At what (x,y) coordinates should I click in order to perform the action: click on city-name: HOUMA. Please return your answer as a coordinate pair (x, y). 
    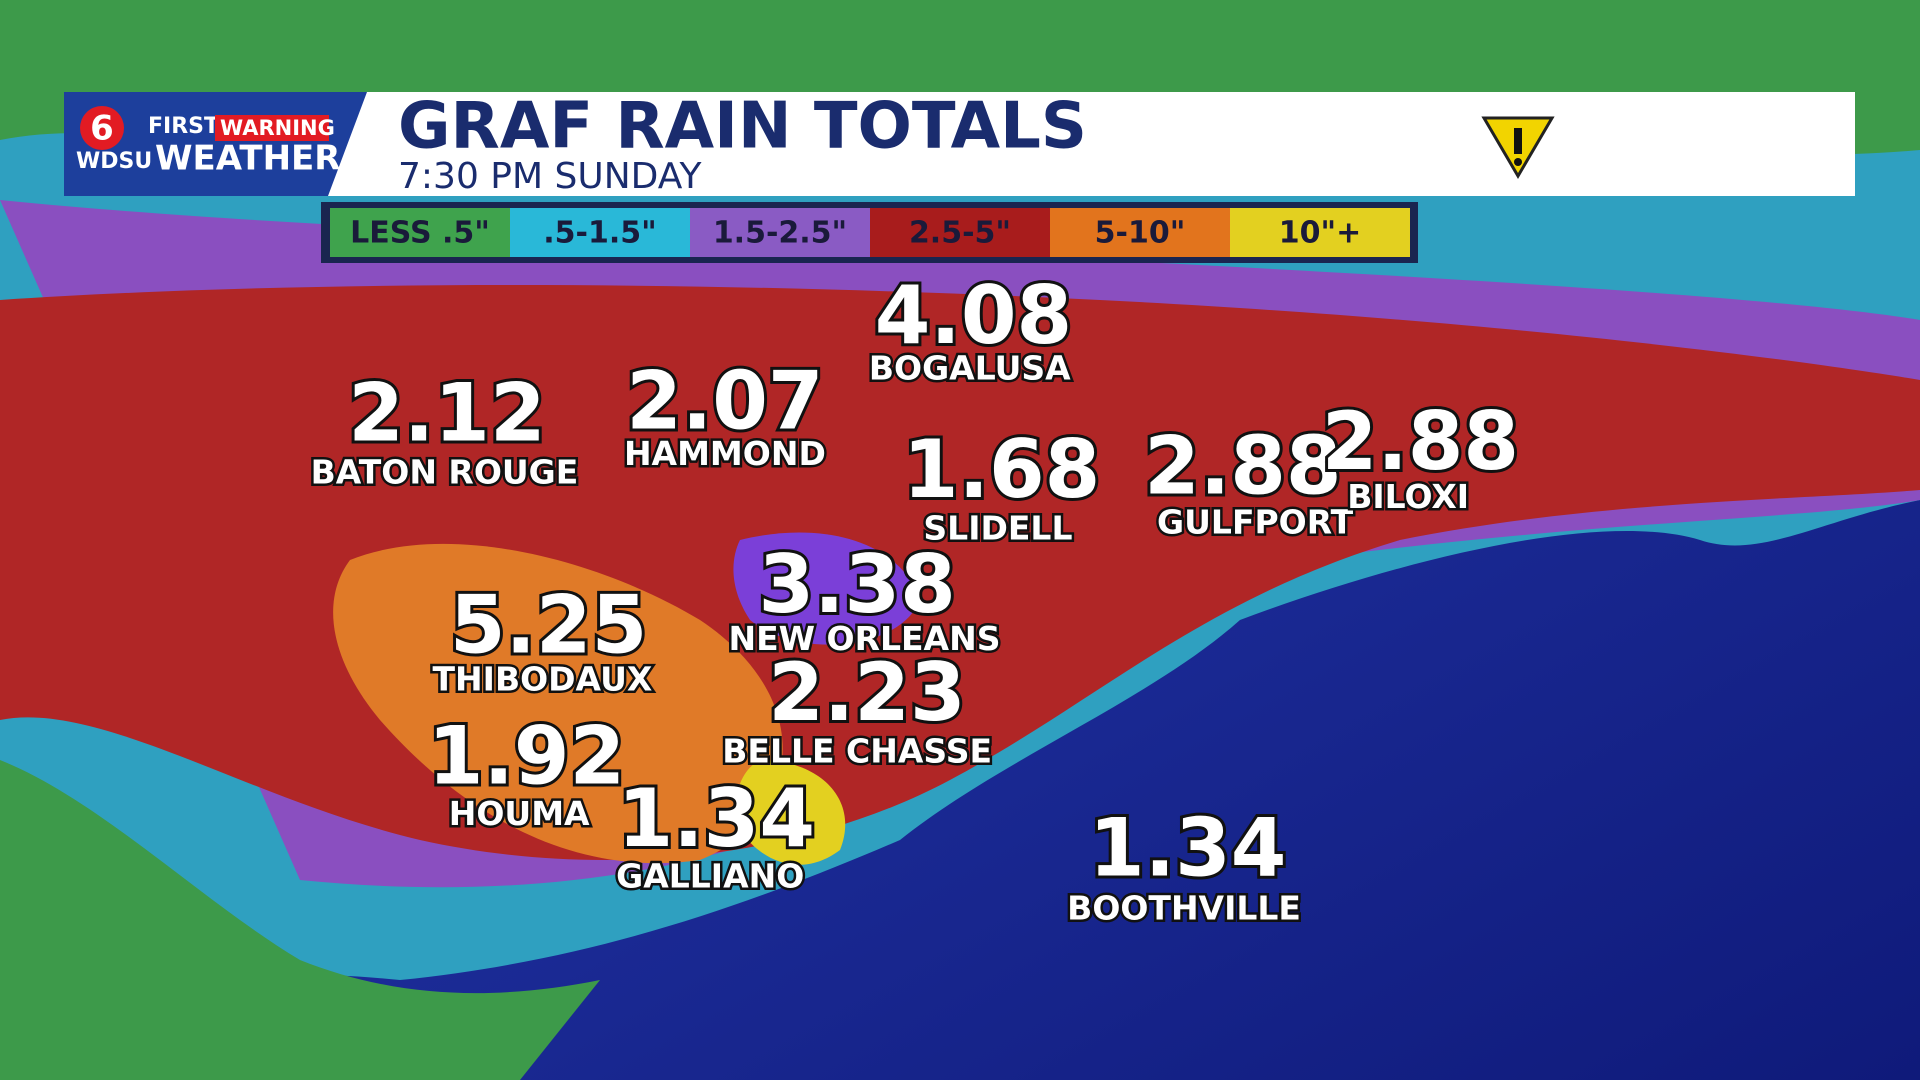
    Looking at the image, I should click on (519, 813).